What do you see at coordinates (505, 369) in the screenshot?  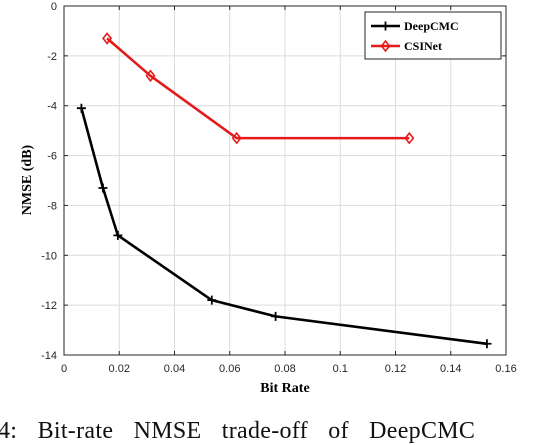 I see `x-tick-label: 0.16` at bounding box center [505, 369].